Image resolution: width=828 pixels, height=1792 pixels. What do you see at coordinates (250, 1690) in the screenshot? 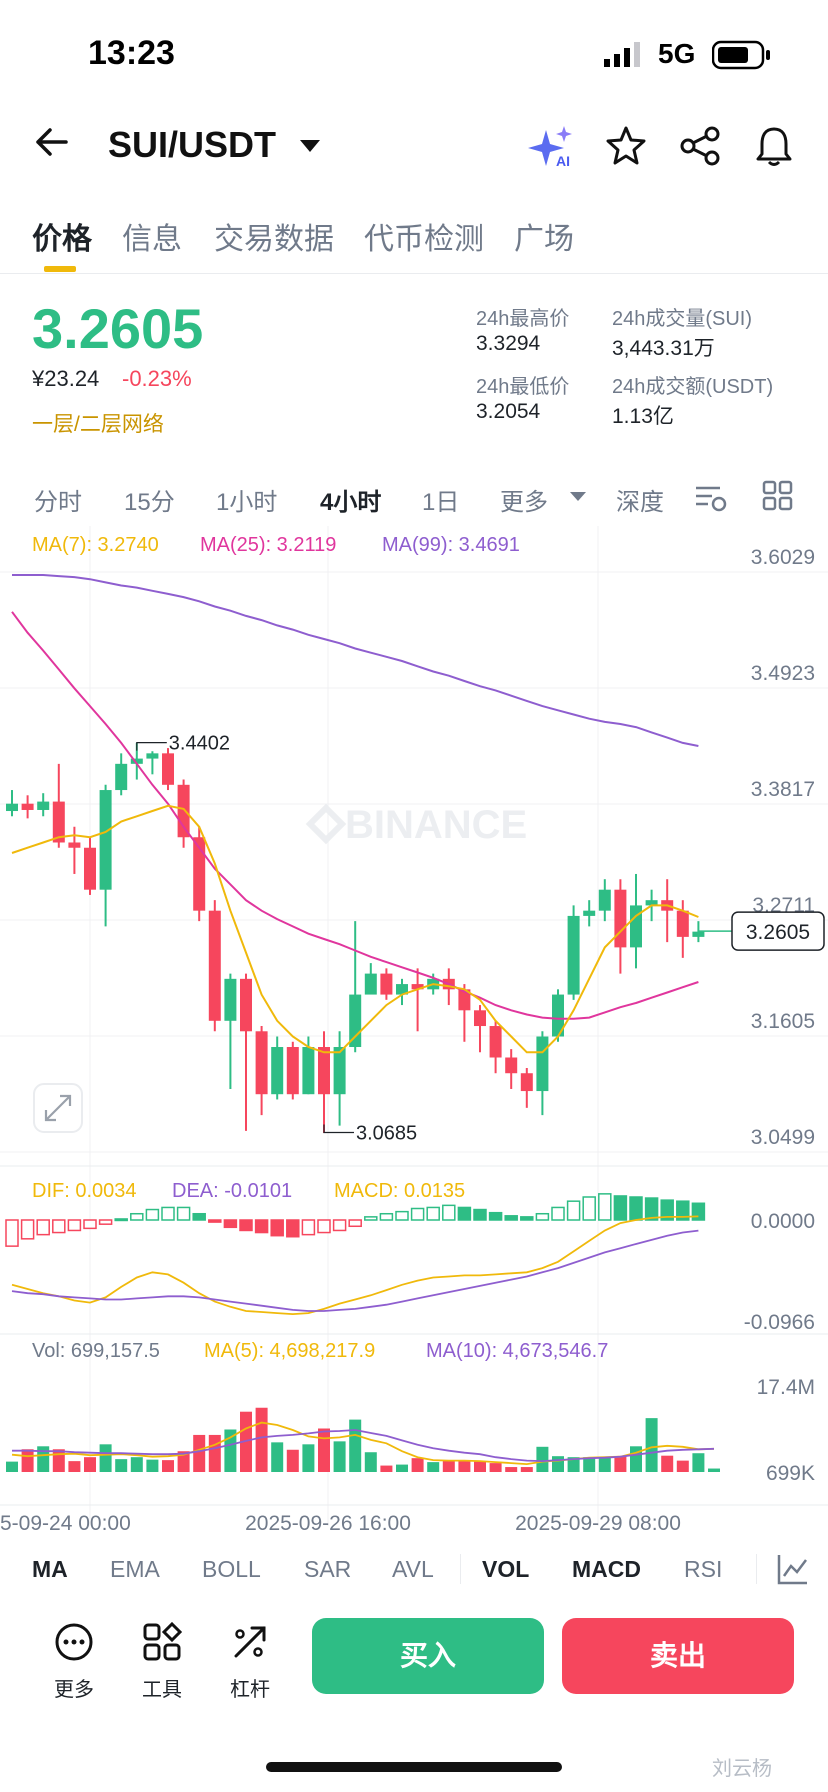
I see `leverage-label: 杠杆` at bounding box center [250, 1690].